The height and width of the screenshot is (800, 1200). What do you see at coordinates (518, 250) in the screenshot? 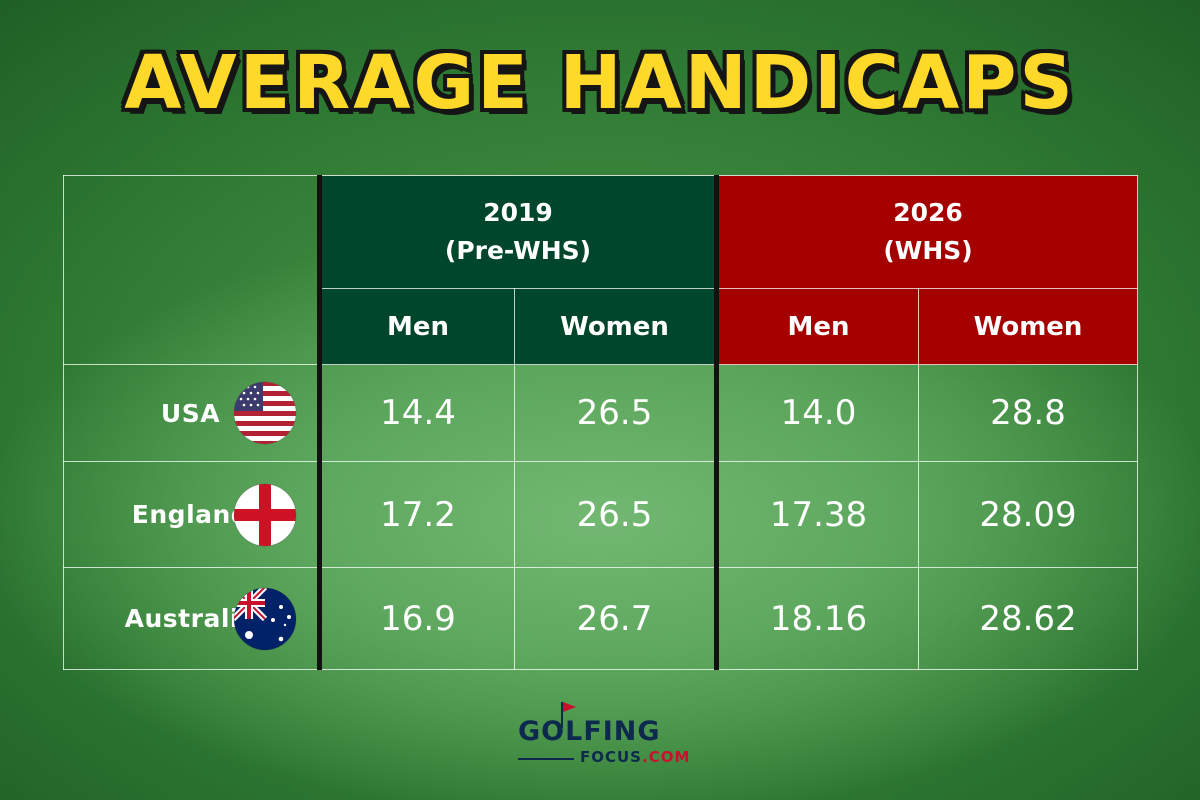
I see `period-note-2019: (Pre-WHS)` at bounding box center [518, 250].